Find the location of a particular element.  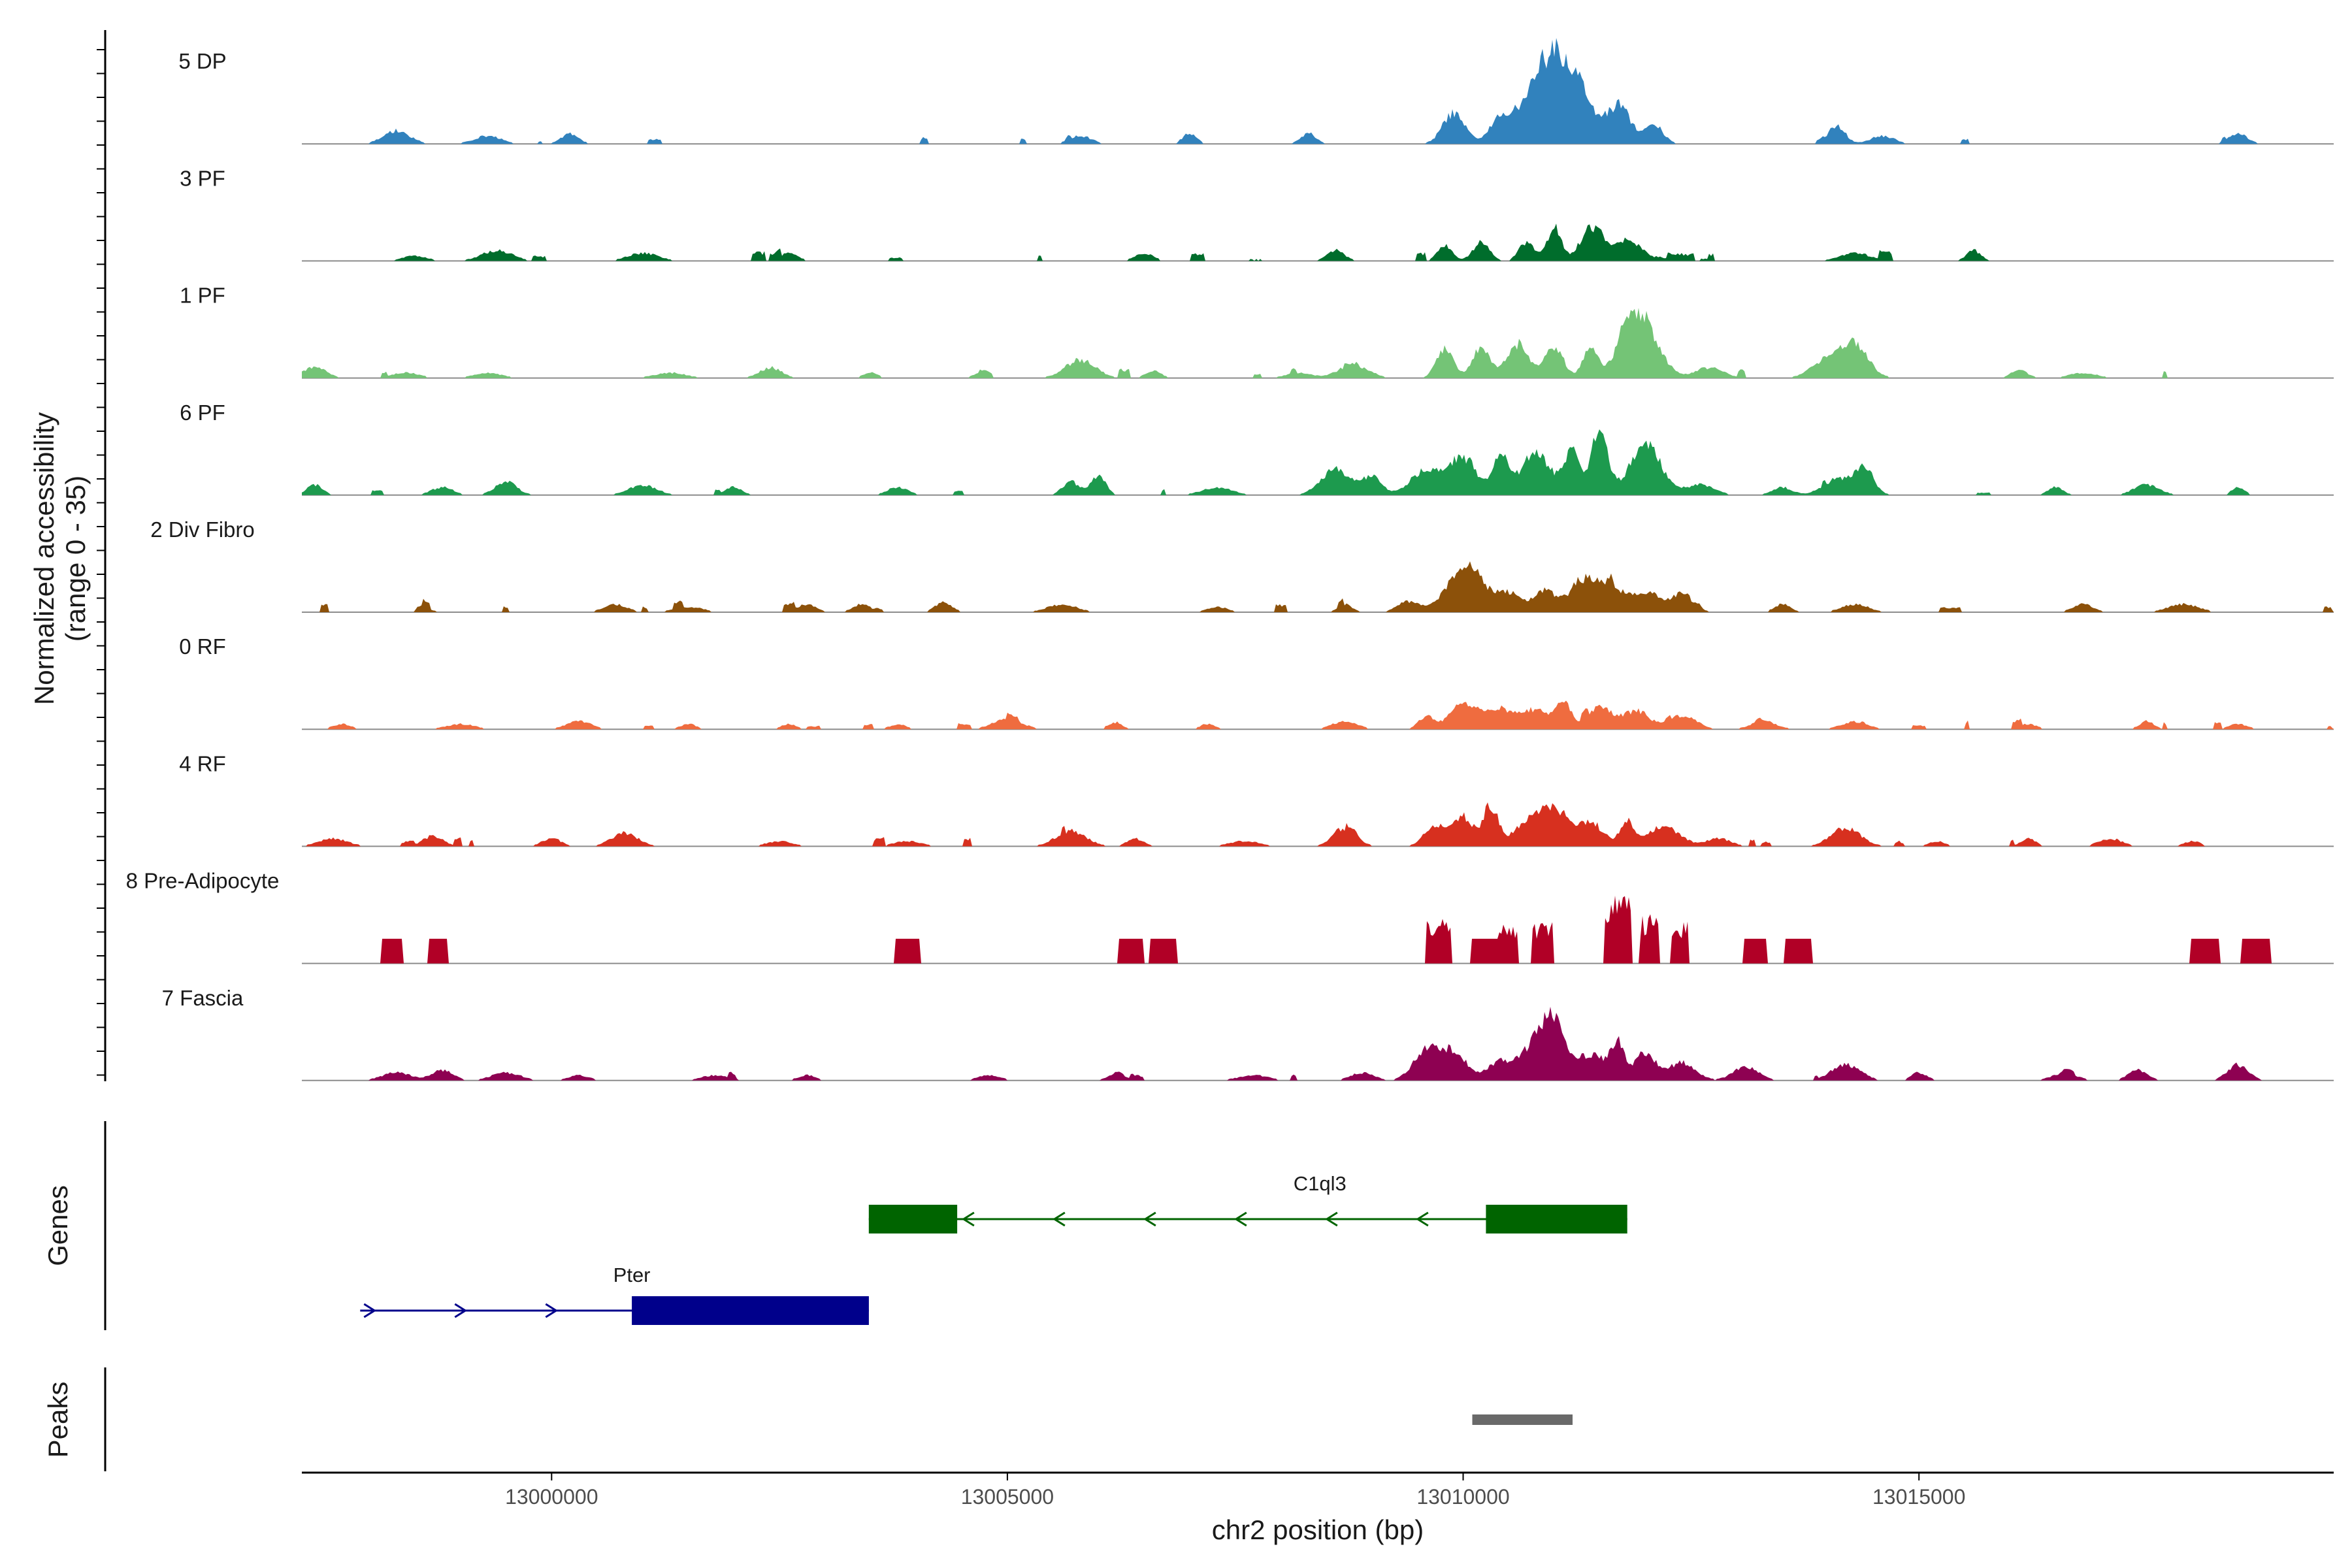

genes-panel: Genes C1ql3 Pter is located at coordinates (834, 1225).